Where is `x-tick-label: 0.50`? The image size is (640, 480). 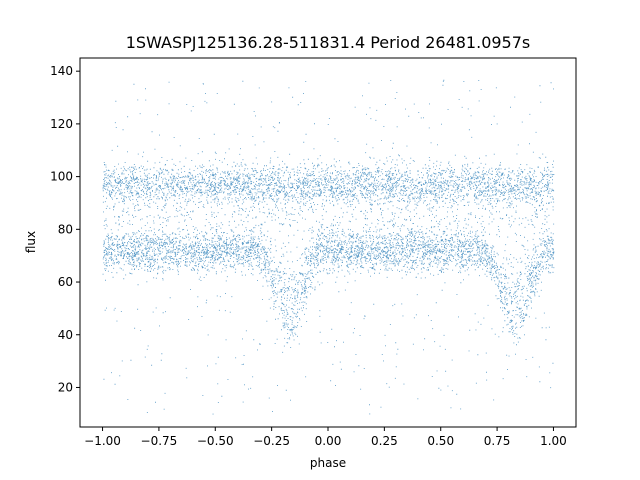
x-tick-label: 0.50 is located at coordinates (440, 441).